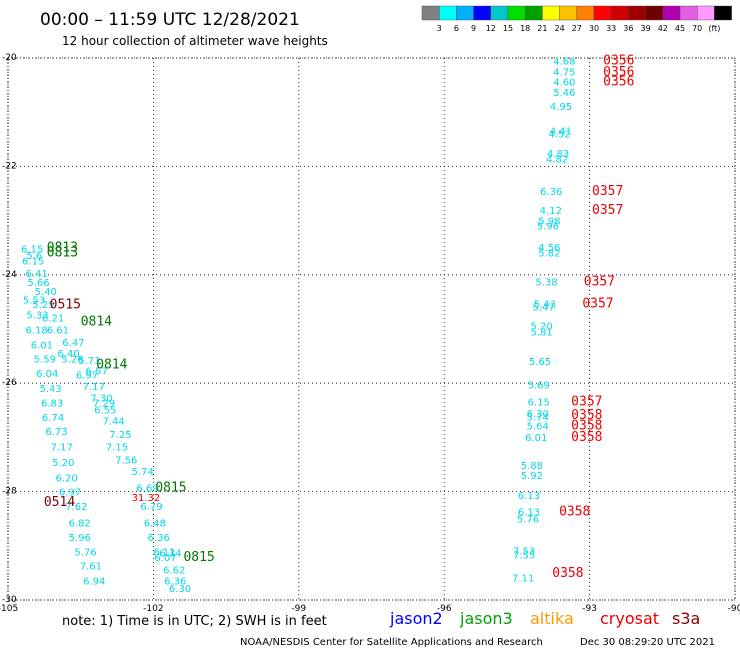 The height and width of the screenshot is (650, 740). What do you see at coordinates (529, 512) in the screenshot?
I see `swh-label: 6.13` at bounding box center [529, 512].